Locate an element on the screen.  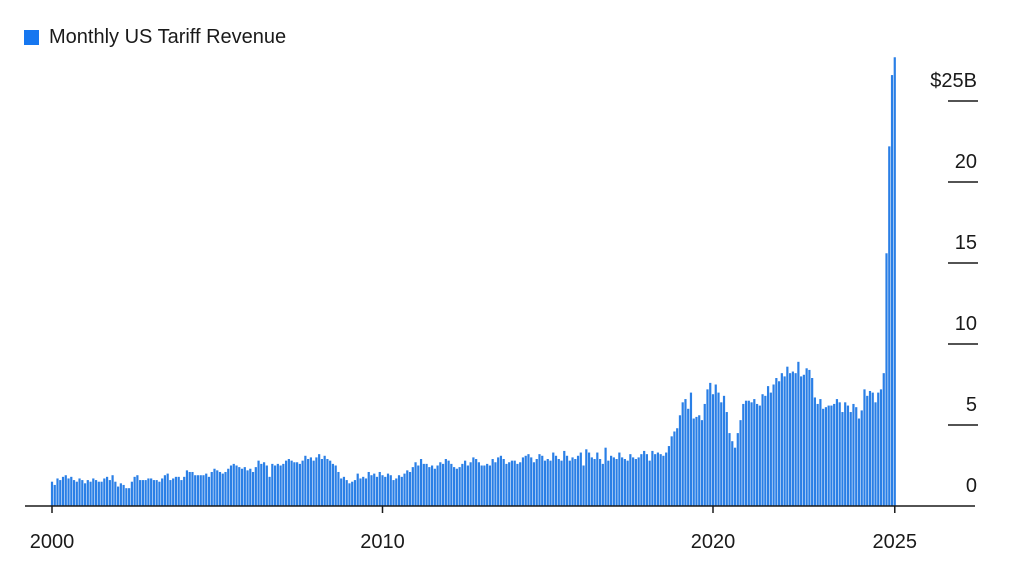
y-tick-label: 20 is located at coordinates (966, 162).